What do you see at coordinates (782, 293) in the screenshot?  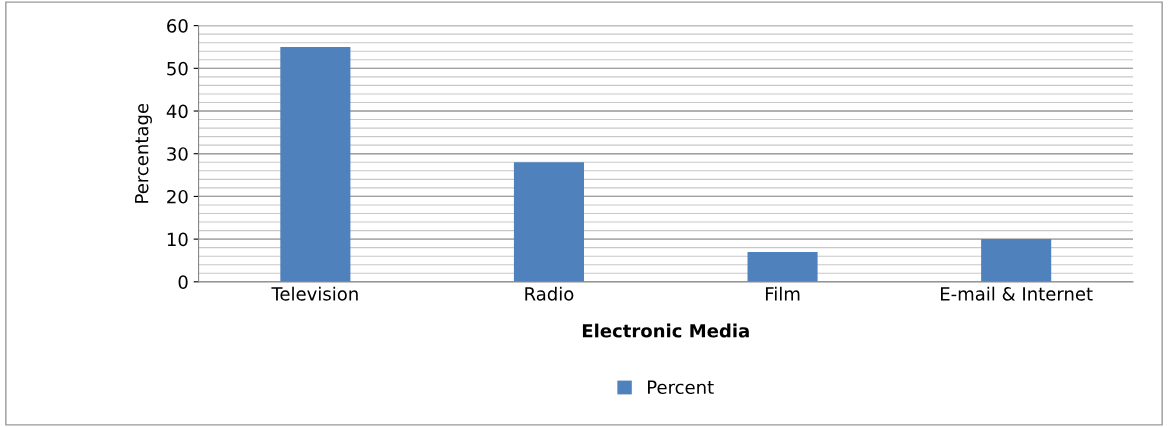 I see `x-tick-label: Film` at bounding box center [782, 293].